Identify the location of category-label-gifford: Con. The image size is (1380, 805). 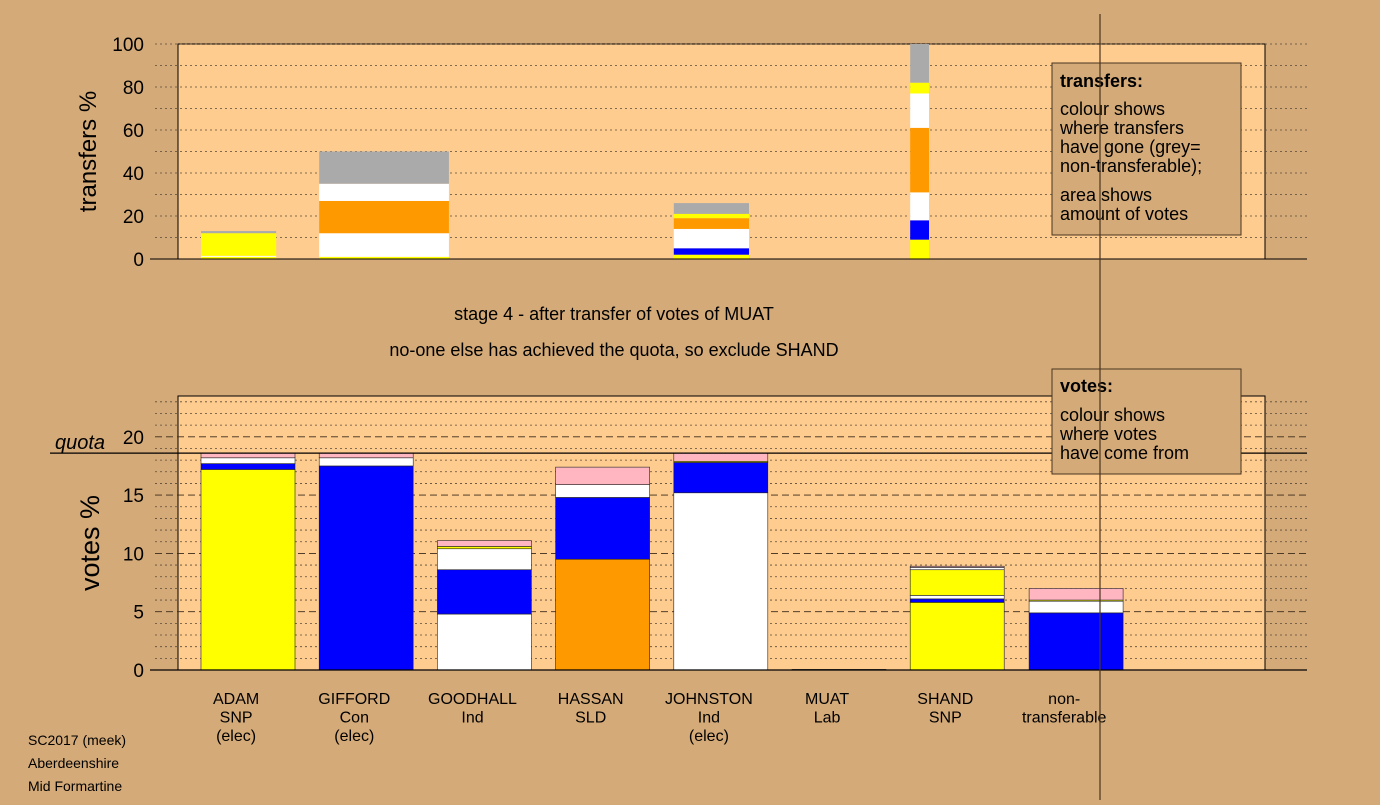
(354, 718).